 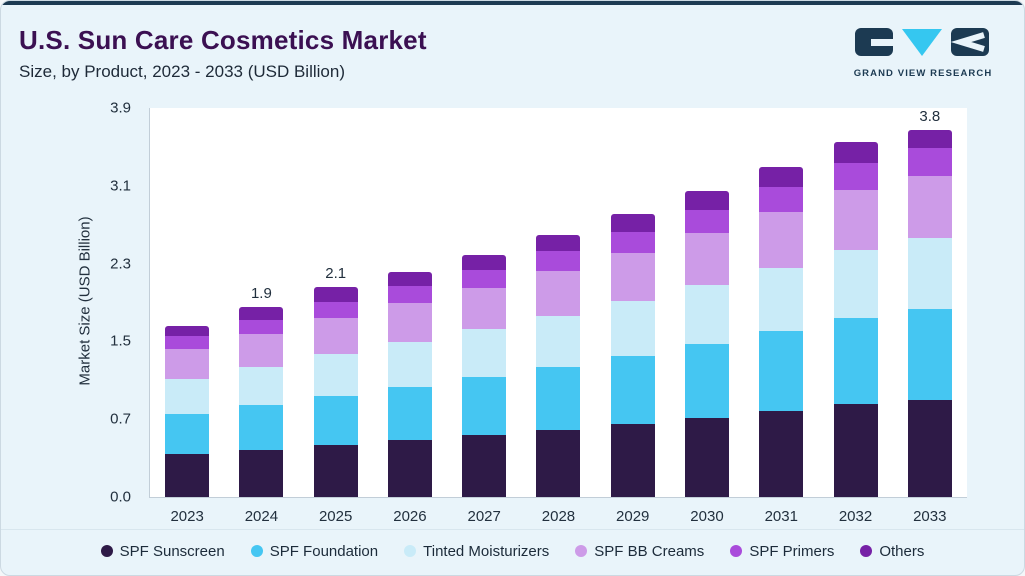 What do you see at coordinates (120, 186) in the screenshot?
I see `y-tick-label: 3.1` at bounding box center [120, 186].